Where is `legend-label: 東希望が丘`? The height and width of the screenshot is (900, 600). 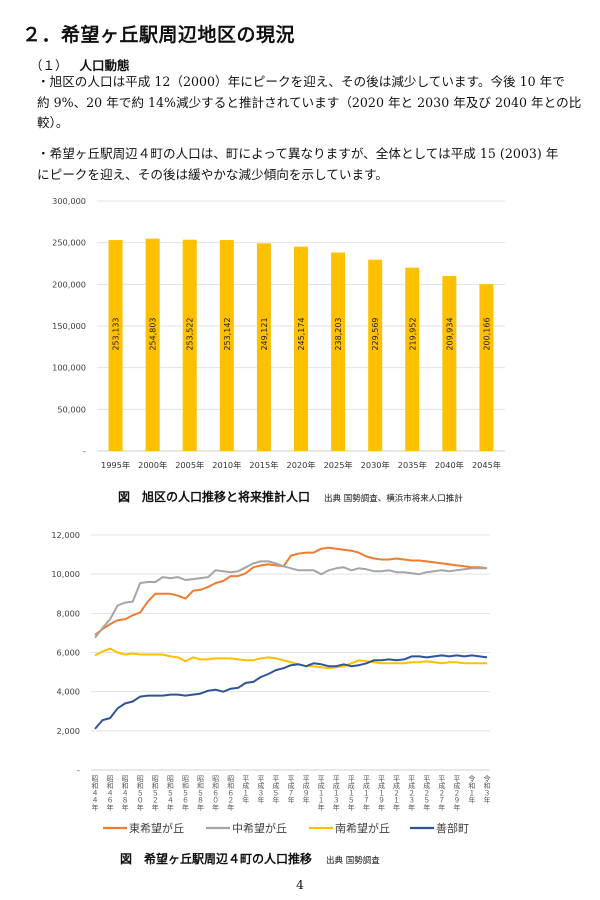 legend-label: 東希望が丘 is located at coordinates (156, 828).